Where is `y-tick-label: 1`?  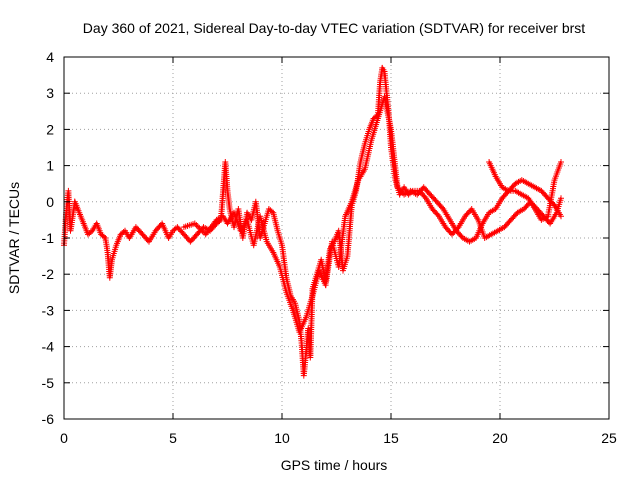
y-tick-label: 1 is located at coordinates (50, 166).